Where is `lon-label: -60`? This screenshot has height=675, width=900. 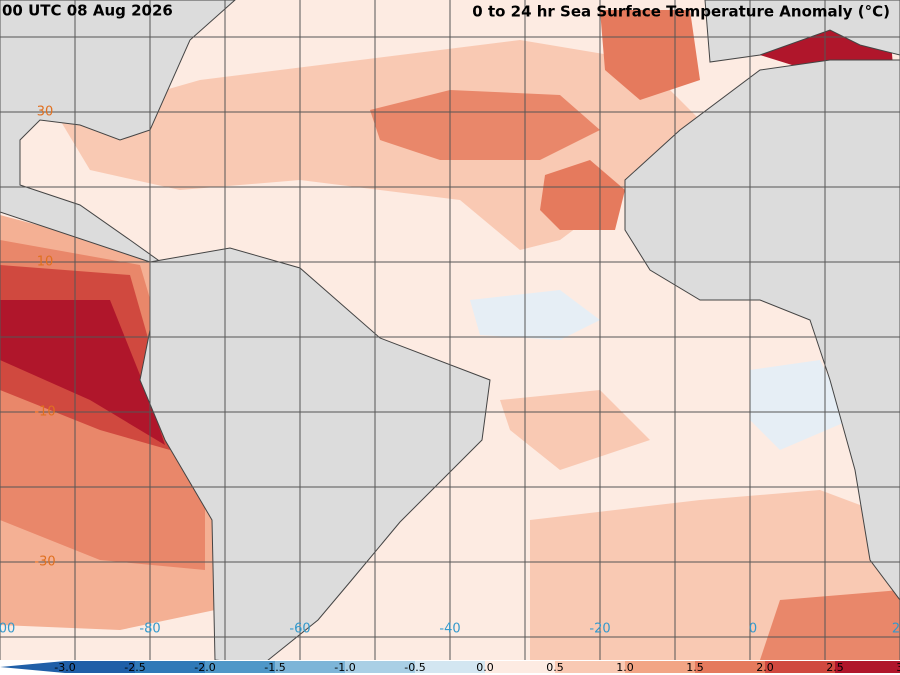 lon-label: -60 is located at coordinates (299, 629).